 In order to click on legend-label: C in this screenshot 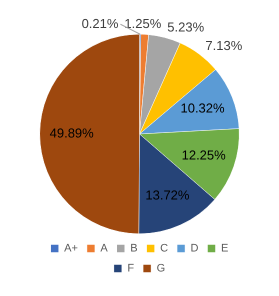, I will do `click(164, 248)`.